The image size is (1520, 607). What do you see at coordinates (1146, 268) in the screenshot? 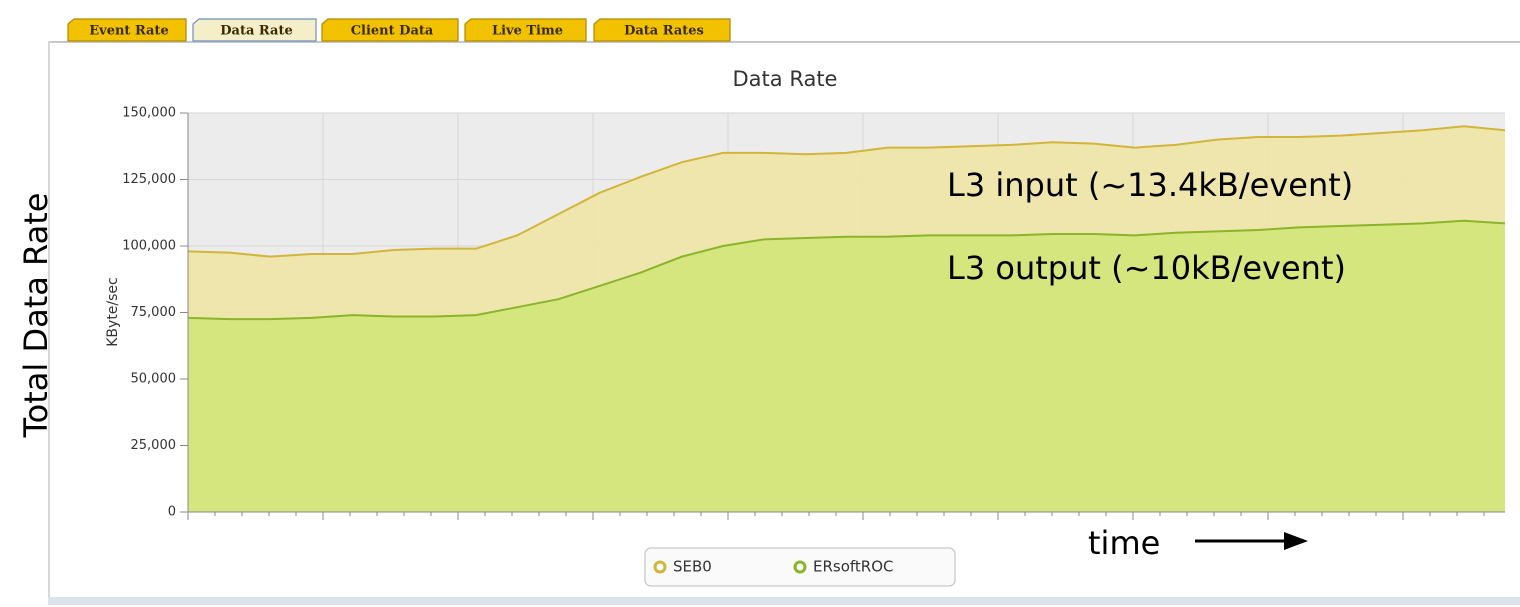
I see `annotation: L3 output (~10kB/event)` at bounding box center [1146, 268].